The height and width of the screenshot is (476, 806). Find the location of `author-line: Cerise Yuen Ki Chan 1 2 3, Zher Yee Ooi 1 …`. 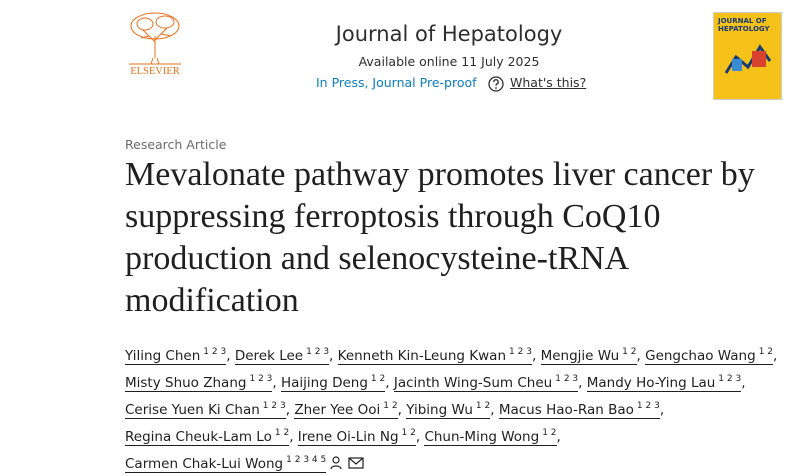

author-line: Cerise Yuen Ki Chan 1 2 3, Zher Yee Ooi 1 … is located at coordinates (460, 408).